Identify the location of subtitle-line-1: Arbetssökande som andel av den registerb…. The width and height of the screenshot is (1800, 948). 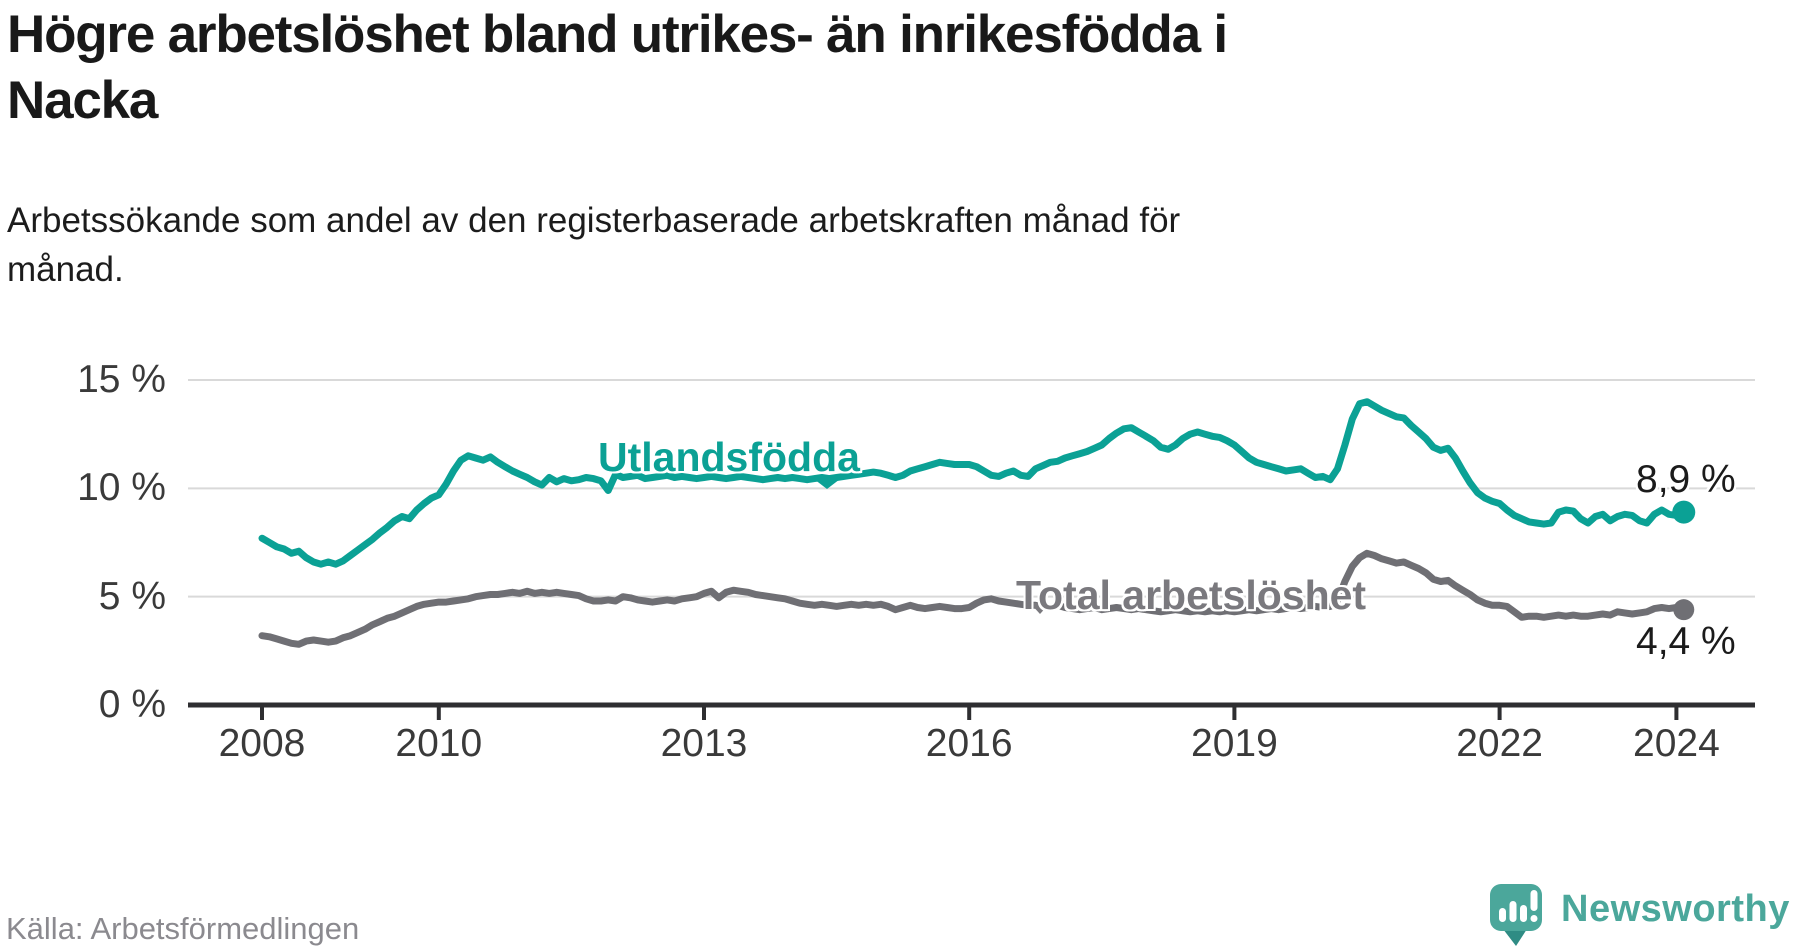
(594, 220).